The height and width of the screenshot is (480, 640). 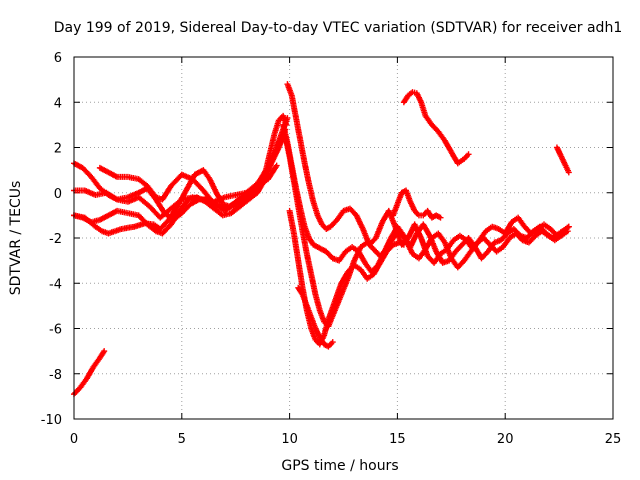 What do you see at coordinates (55, 375) in the screenshot?
I see `y-tick-label: -8` at bounding box center [55, 375].